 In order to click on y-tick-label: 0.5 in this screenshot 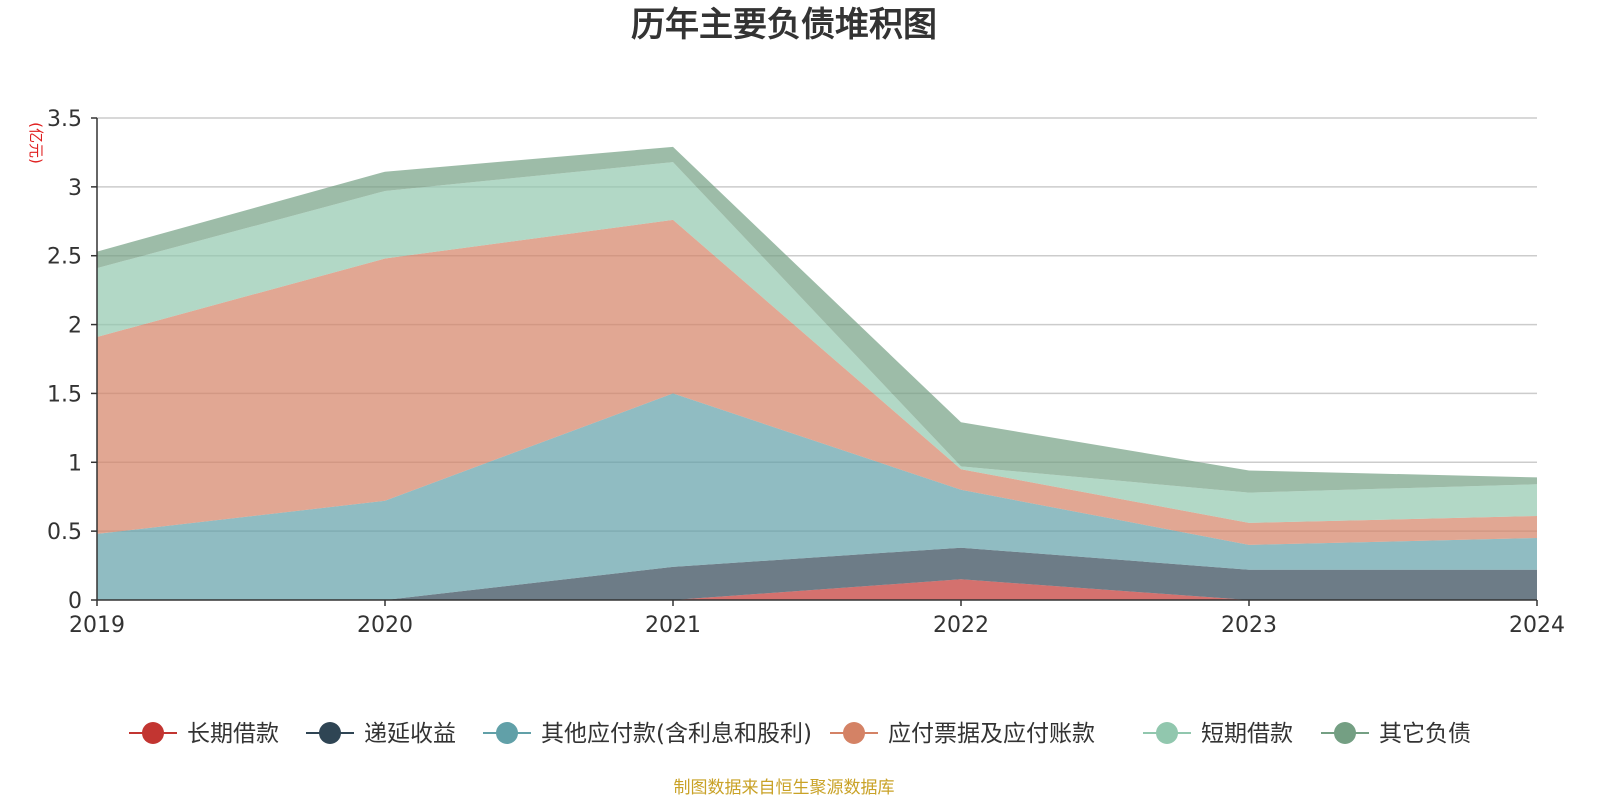, I will do `click(64, 532)`.